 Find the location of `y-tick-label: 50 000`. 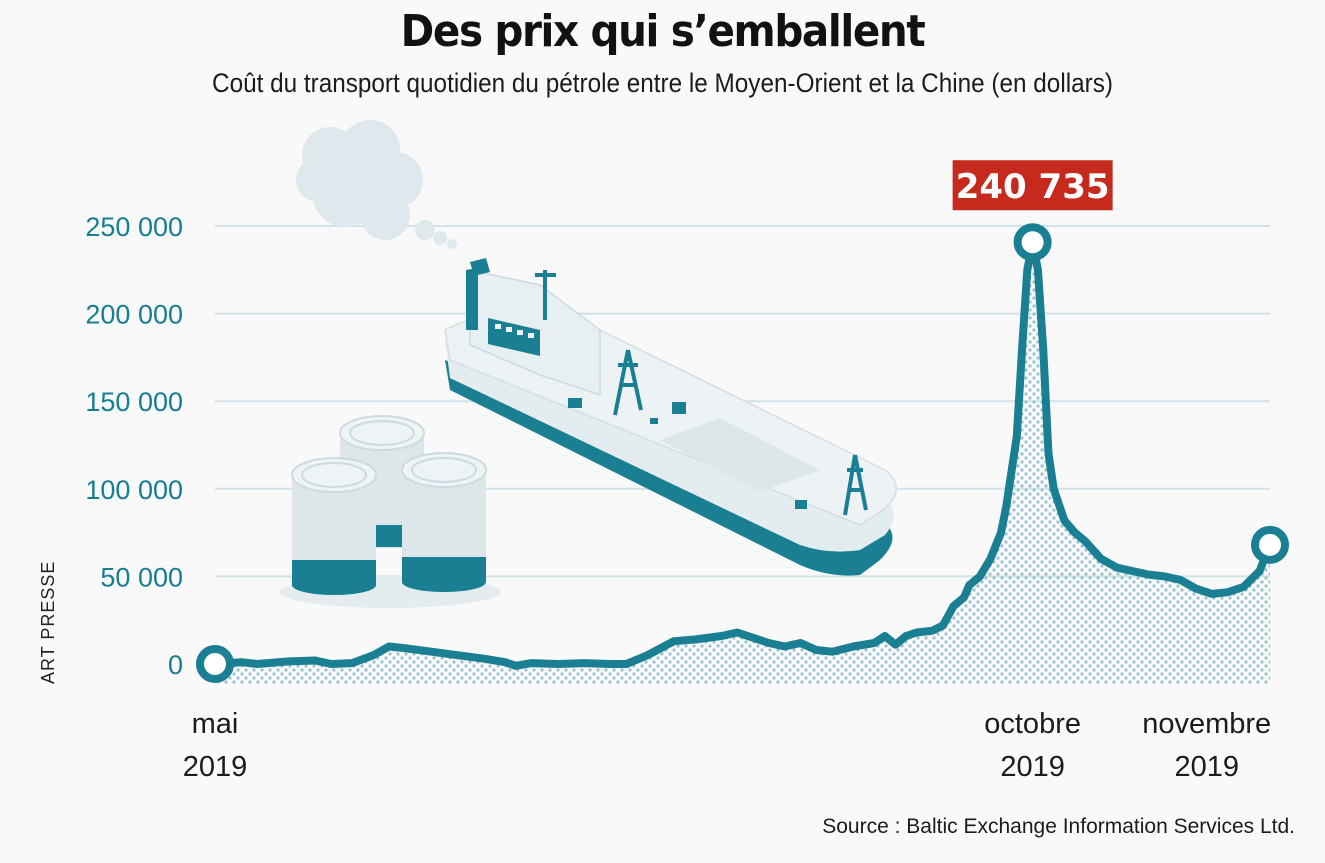

y-tick-label: 50 000 is located at coordinates (141, 577).